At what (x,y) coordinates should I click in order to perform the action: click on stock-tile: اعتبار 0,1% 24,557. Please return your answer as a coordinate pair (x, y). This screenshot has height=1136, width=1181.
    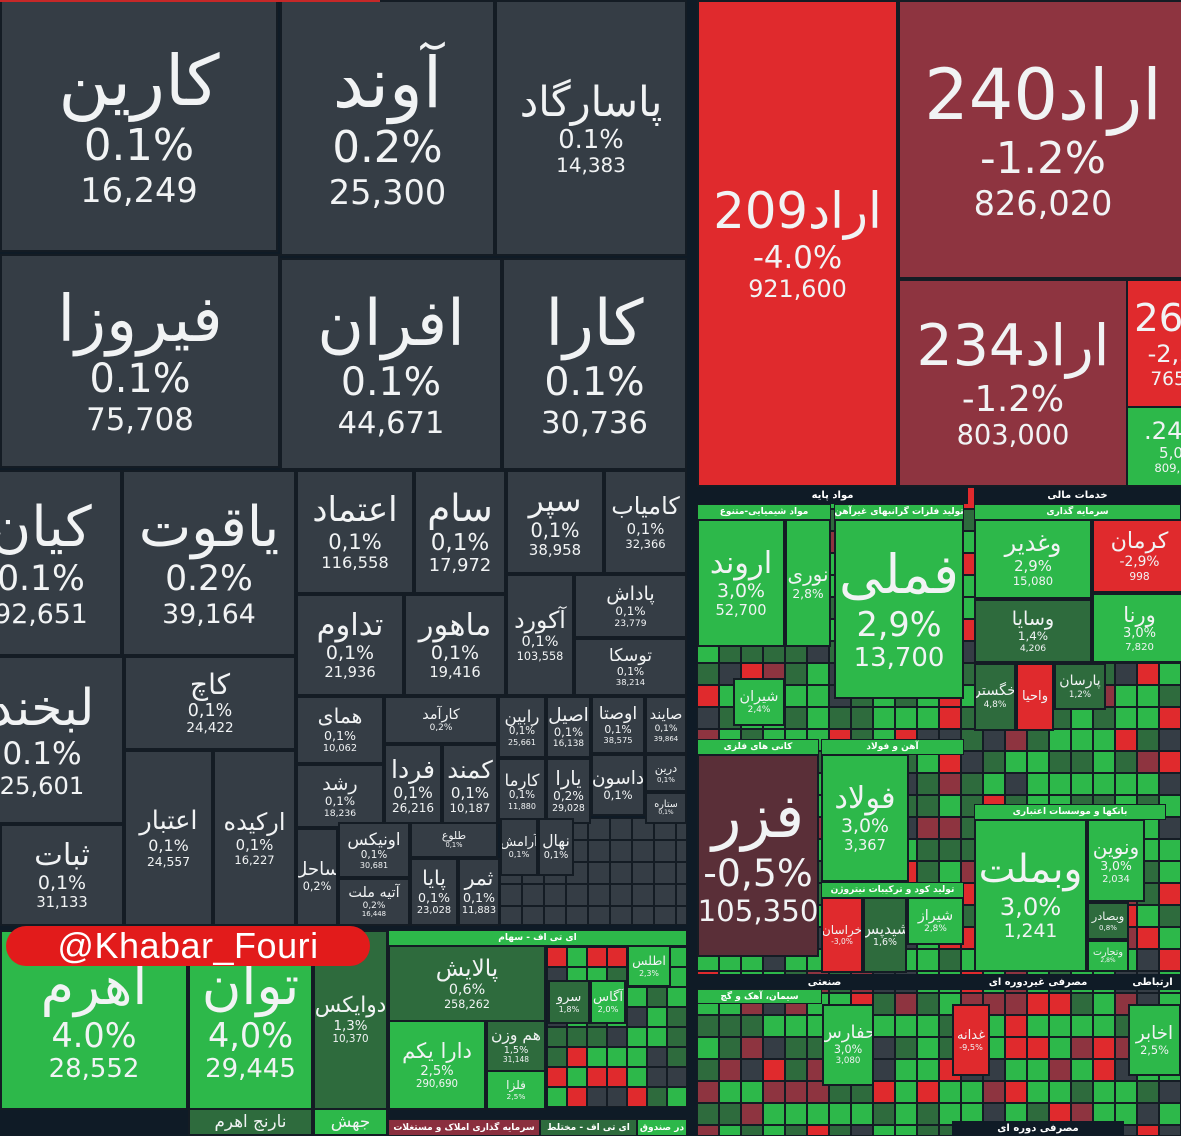
    Looking at the image, I should click on (168, 838).